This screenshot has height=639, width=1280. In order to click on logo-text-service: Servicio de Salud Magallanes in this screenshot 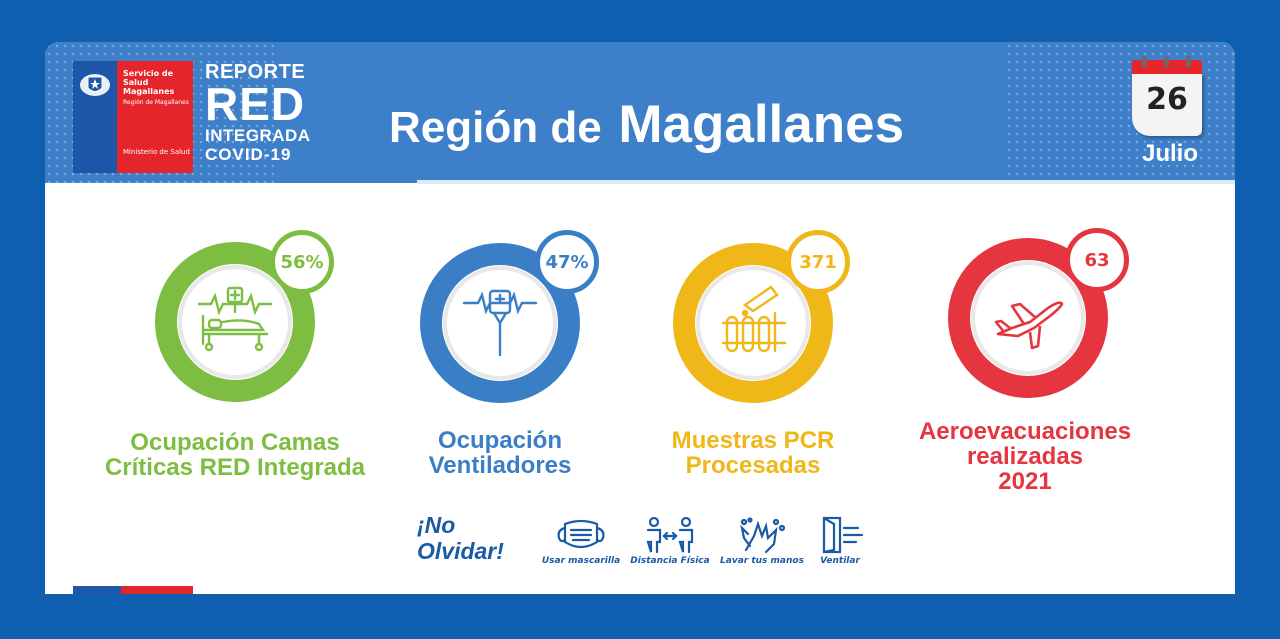, I will do `click(149, 82)`.